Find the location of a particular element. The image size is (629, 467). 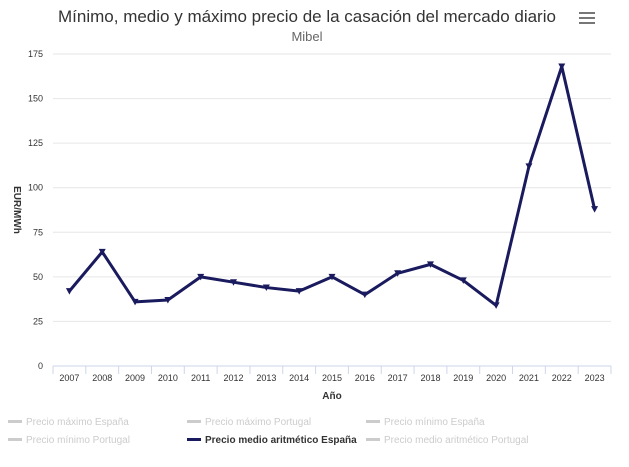

y-tick-label: 150 is located at coordinates (35, 99).